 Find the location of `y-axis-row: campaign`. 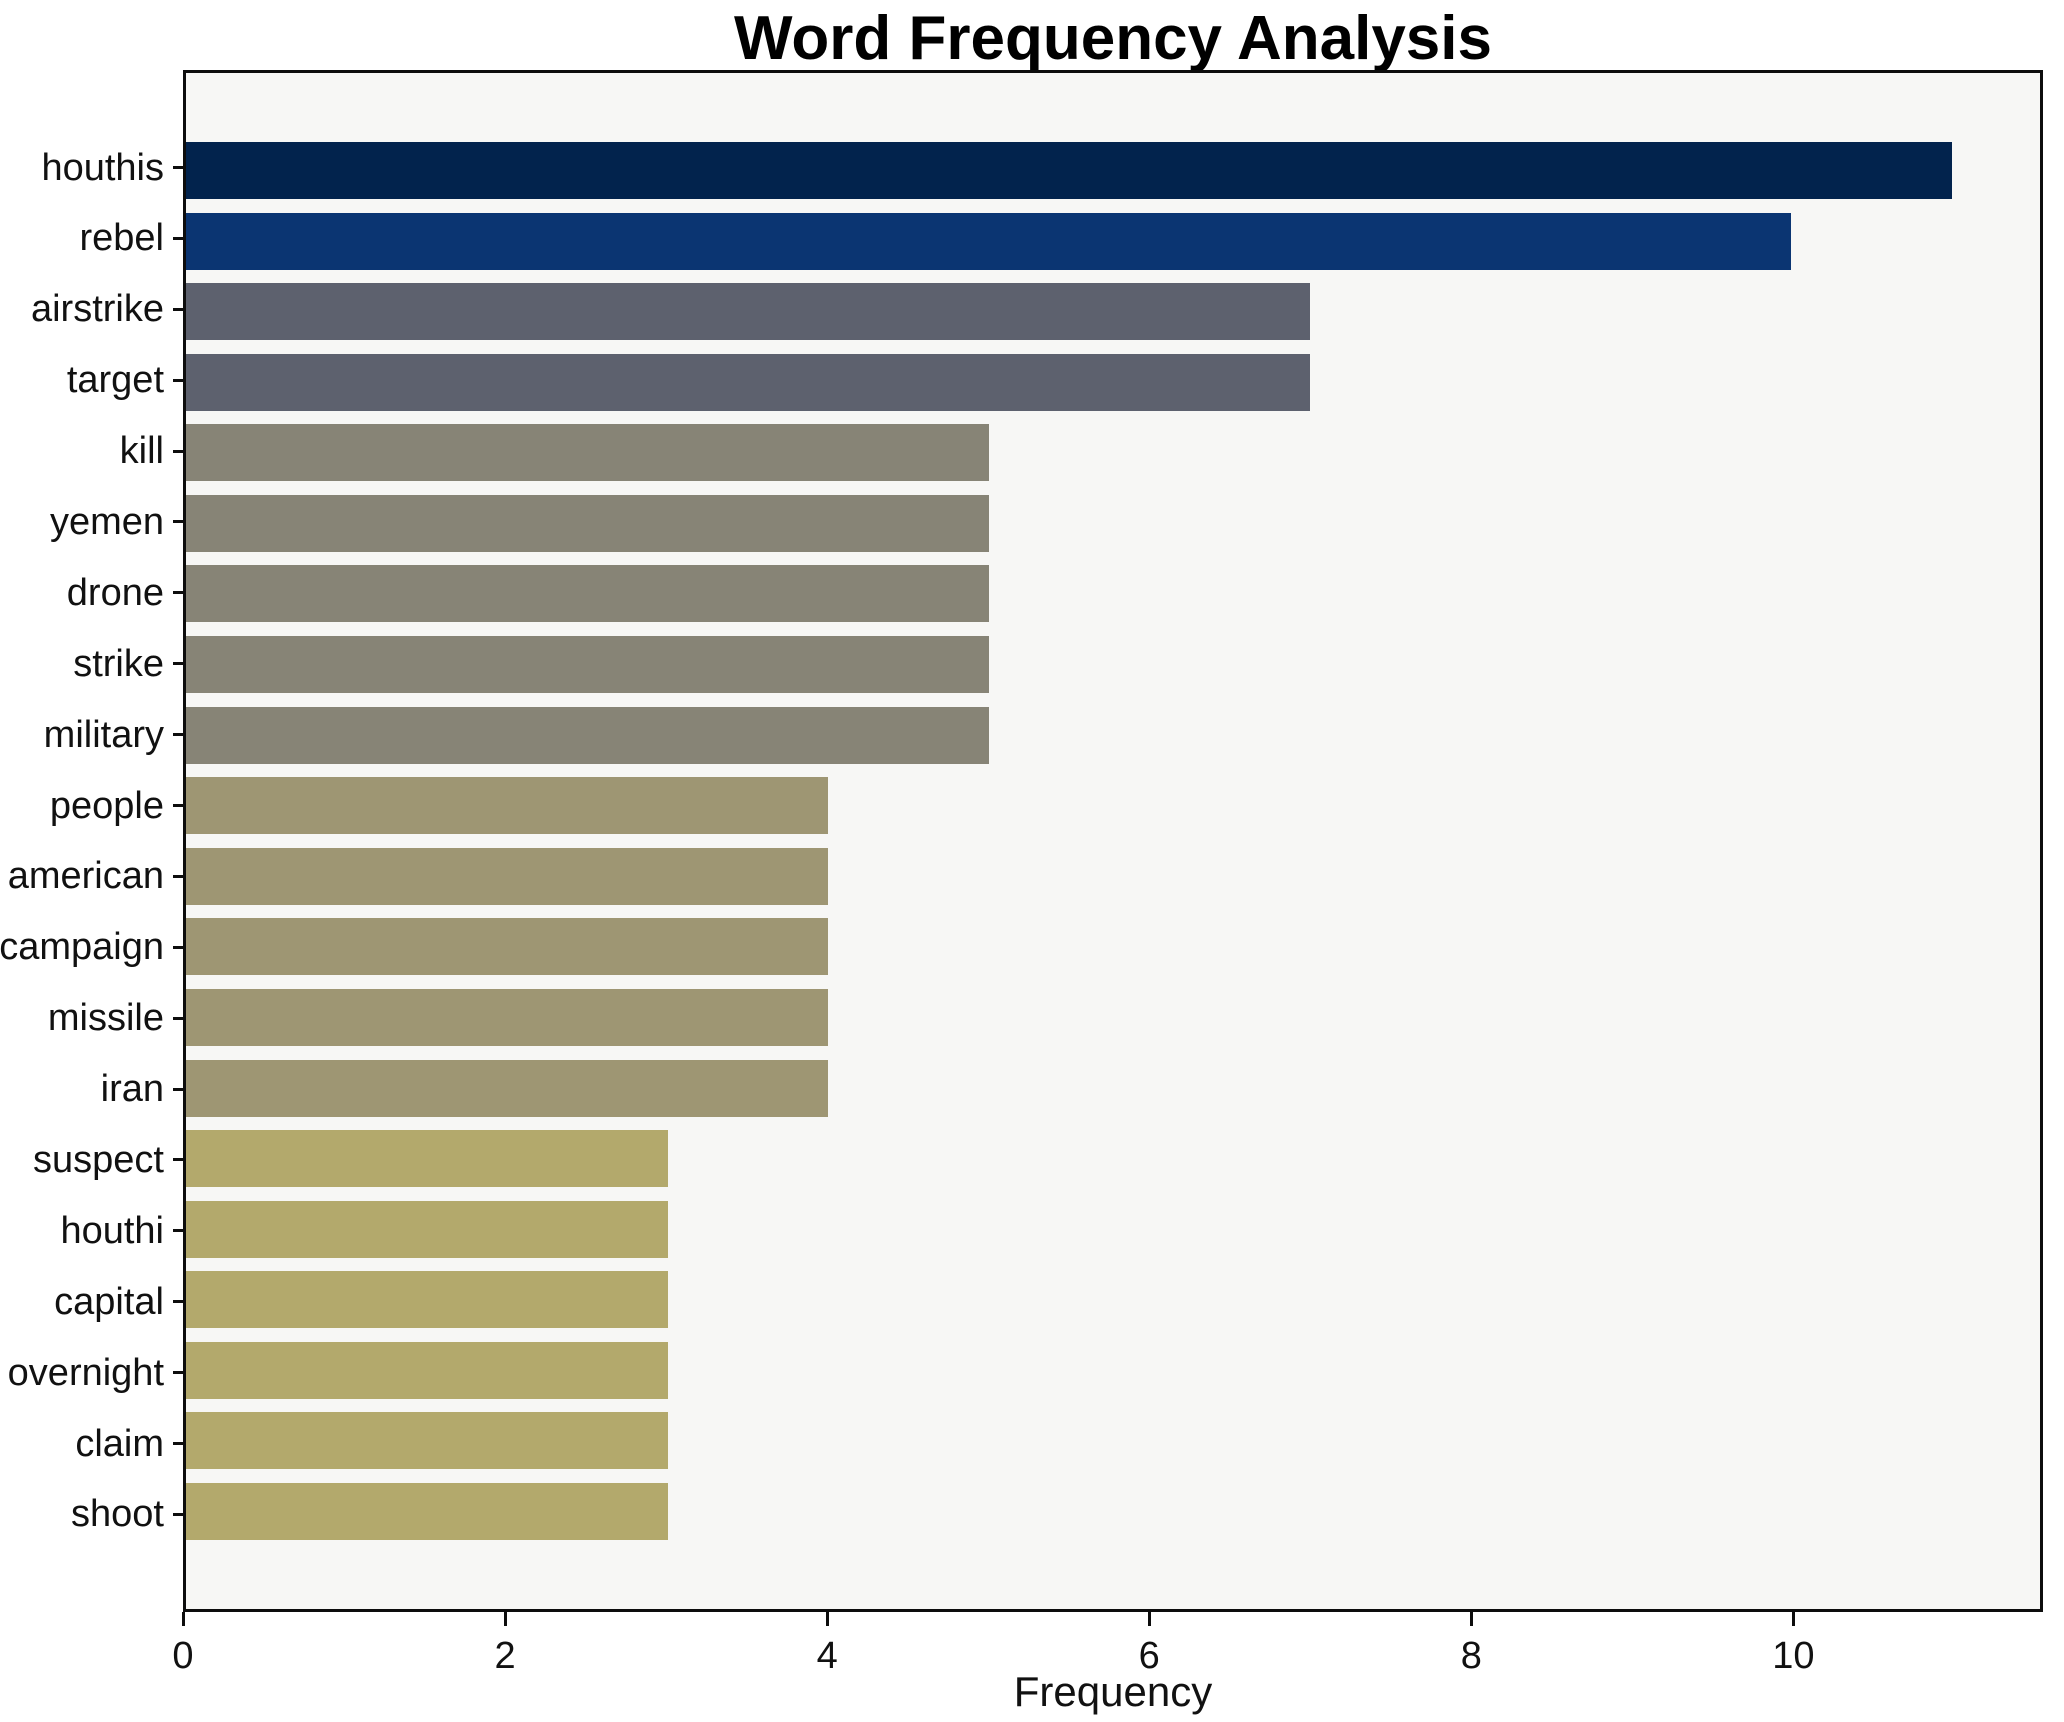

y-axis-row: campaign is located at coordinates (91, 947).